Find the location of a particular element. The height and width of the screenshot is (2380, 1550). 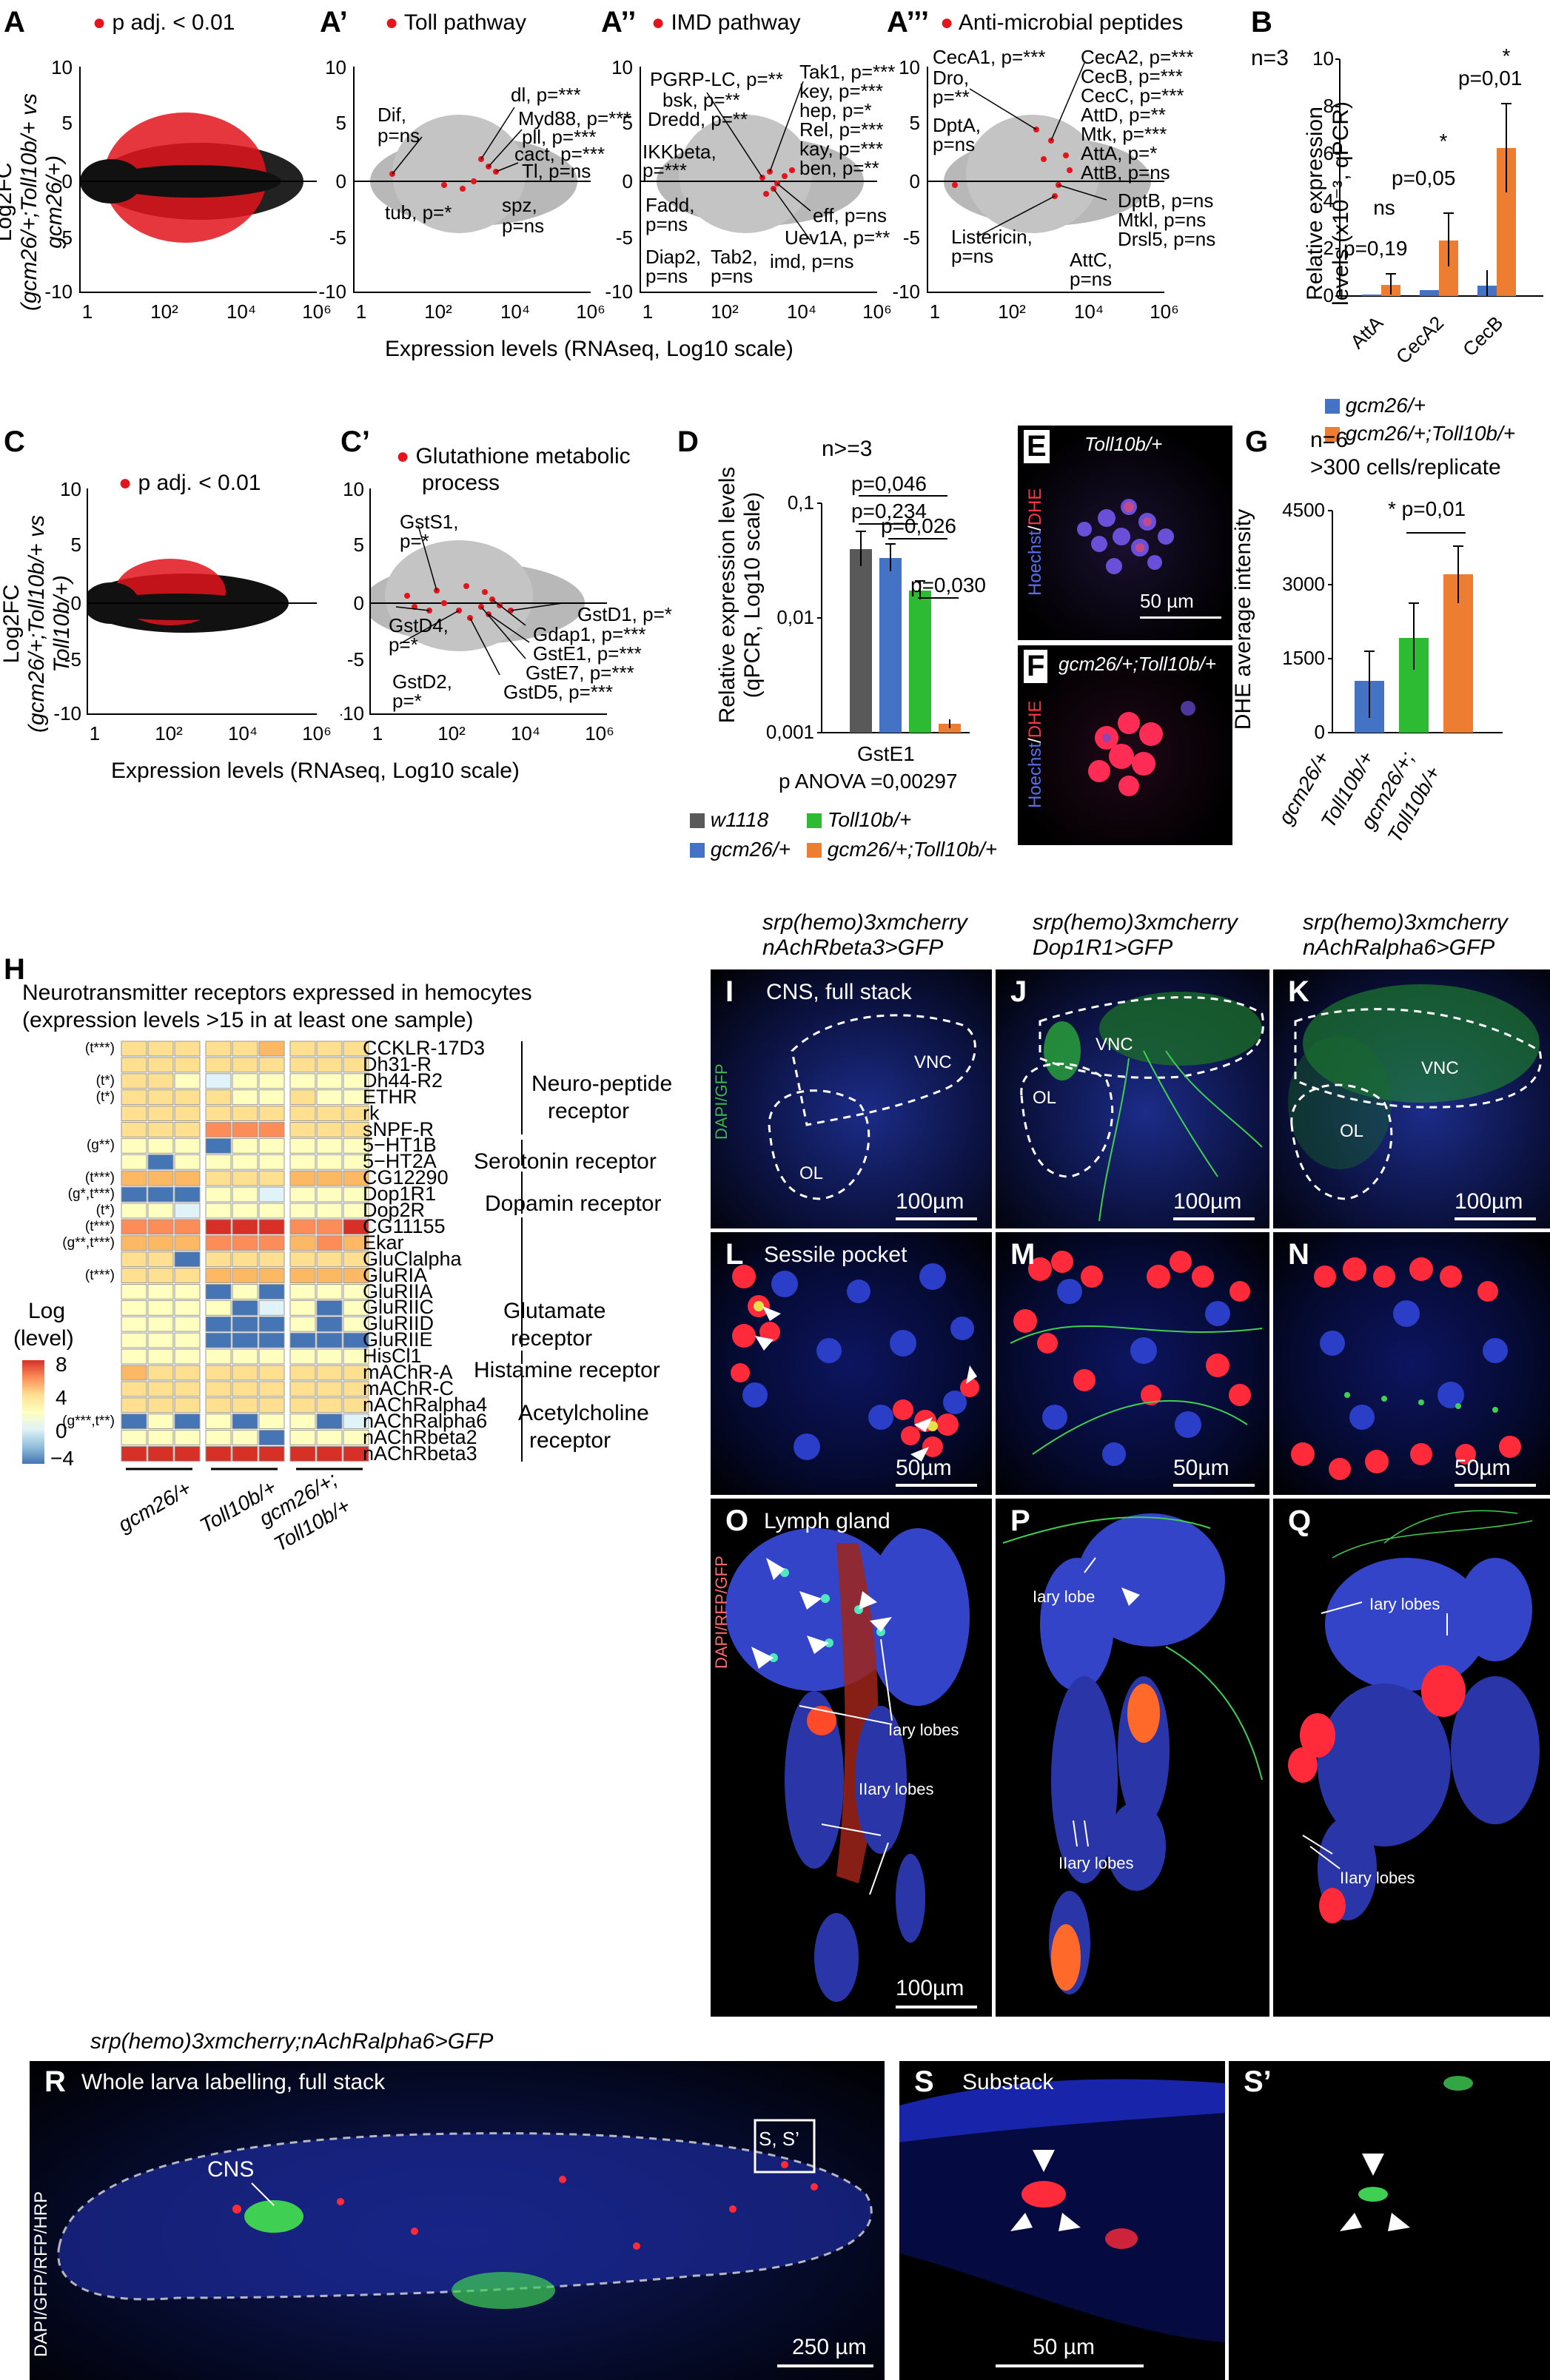

heatmap-row-label: Ekar is located at coordinates (383, 1243).